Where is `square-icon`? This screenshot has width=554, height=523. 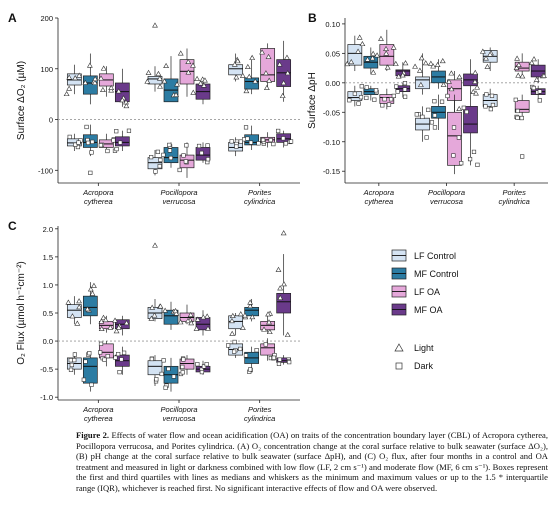 square-icon is located at coordinates (399, 366).